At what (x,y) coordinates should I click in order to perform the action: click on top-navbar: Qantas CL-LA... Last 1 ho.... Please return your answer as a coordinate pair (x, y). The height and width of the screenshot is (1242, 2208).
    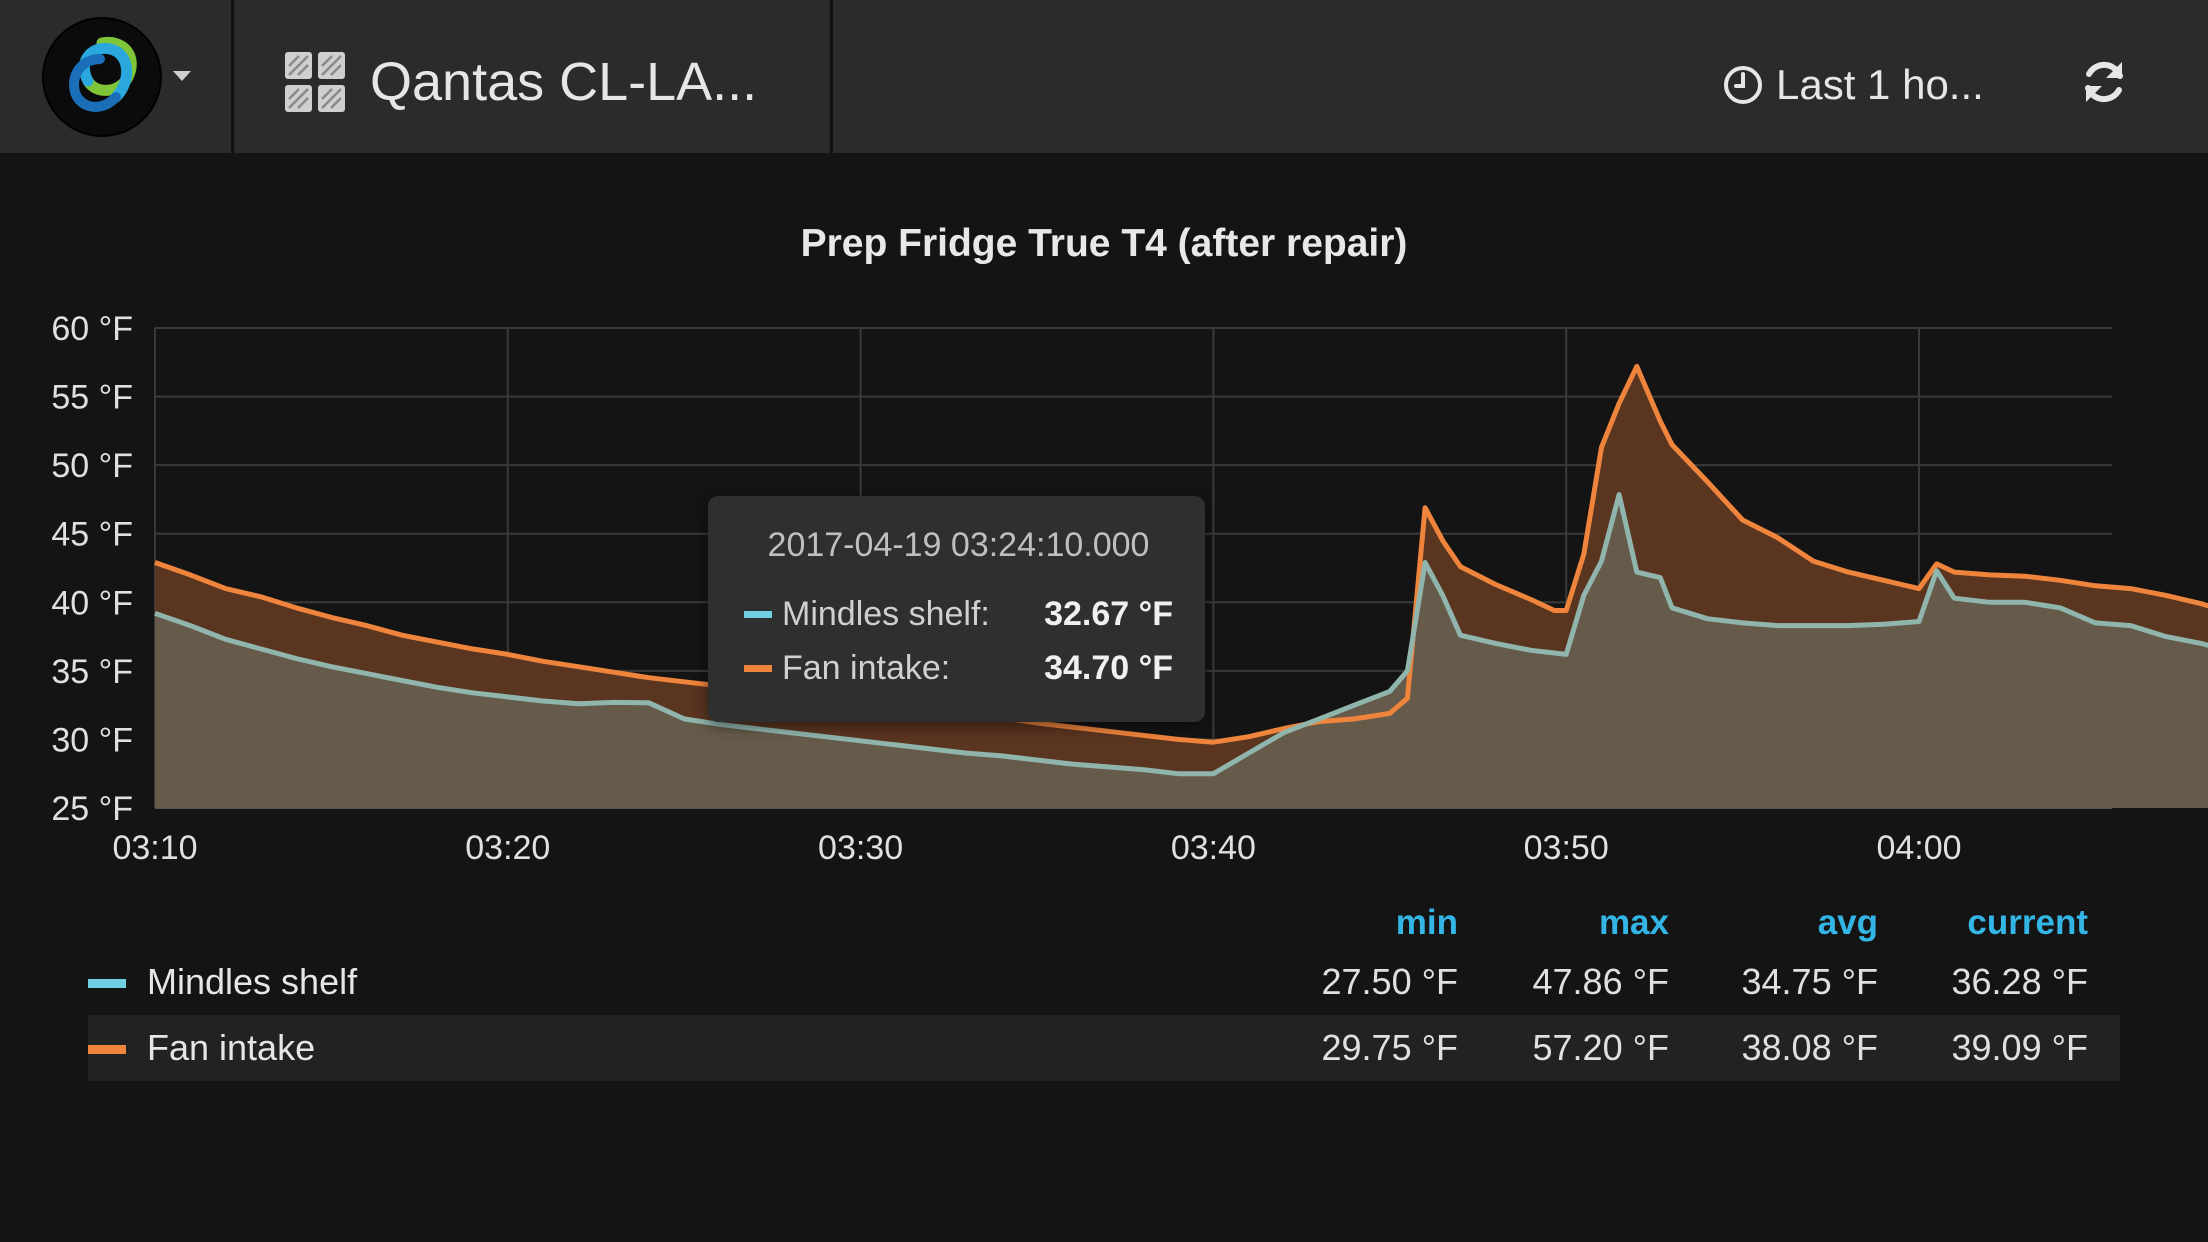
    Looking at the image, I should click on (1104, 76).